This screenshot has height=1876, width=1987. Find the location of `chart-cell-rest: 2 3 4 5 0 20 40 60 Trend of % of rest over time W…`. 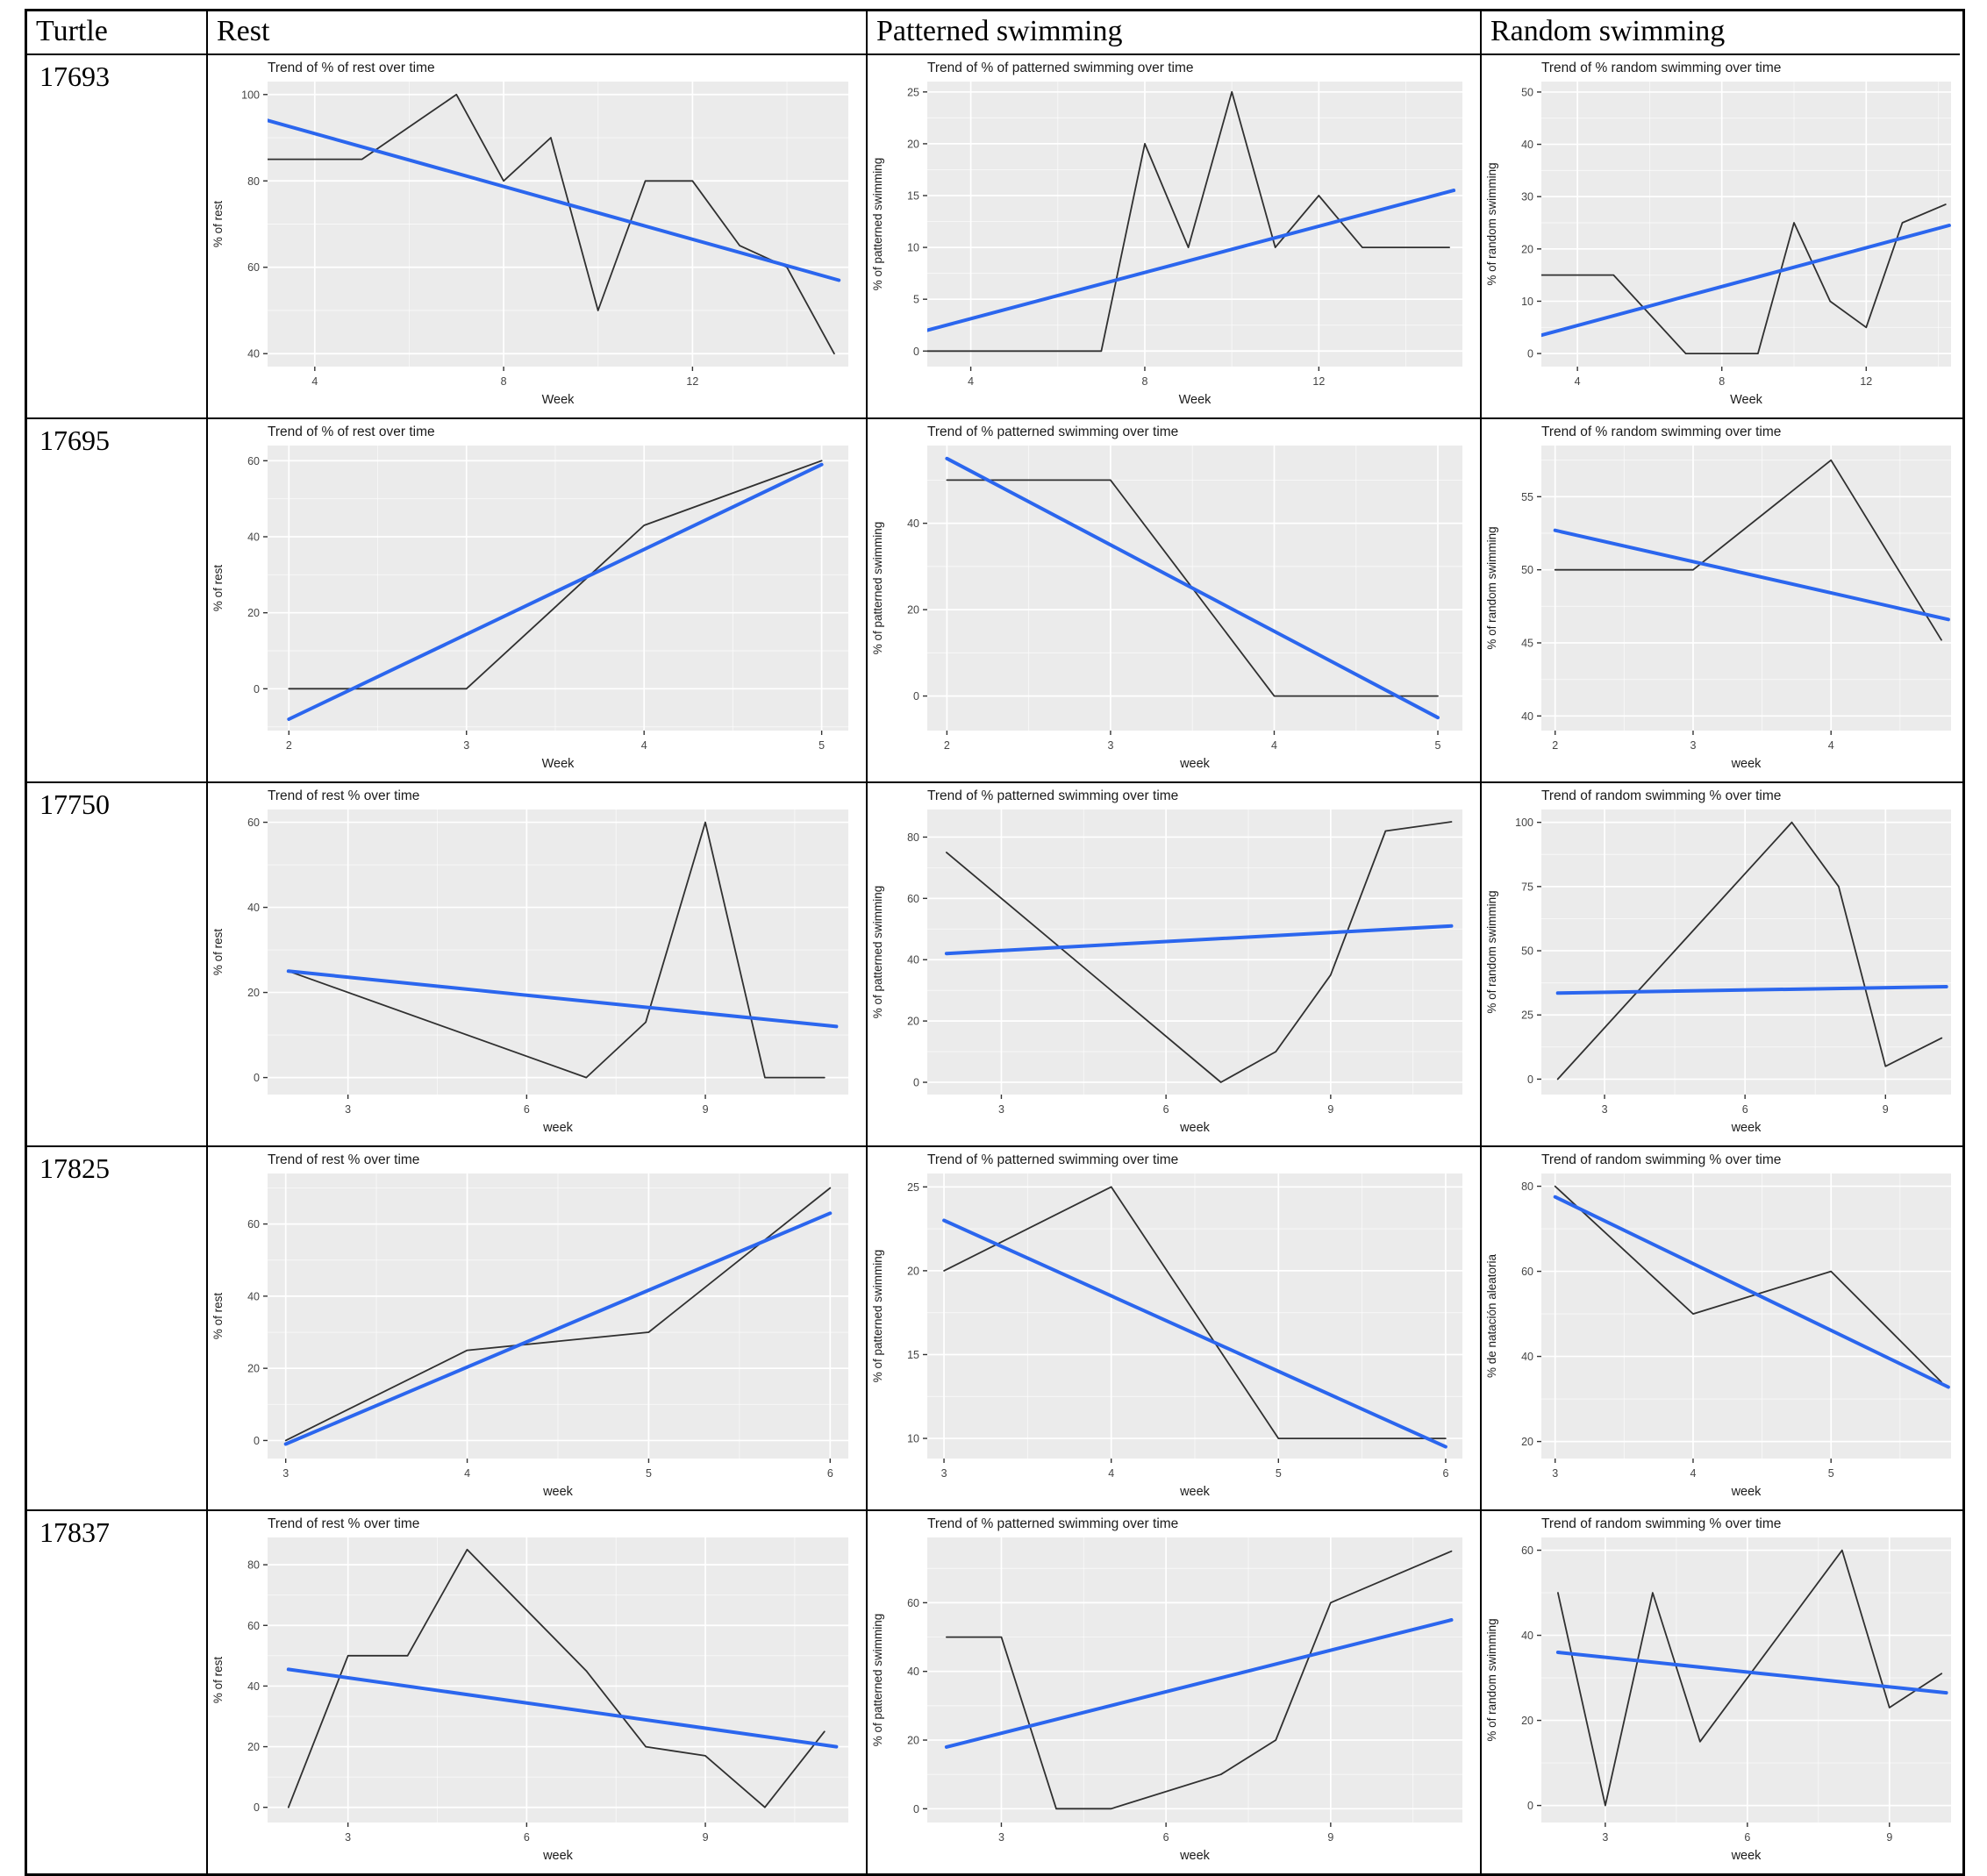

chart-cell-rest: 2 3 4 5 0 20 40 60 Trend of % of rest over time W… is located at coordinates (538, 600).